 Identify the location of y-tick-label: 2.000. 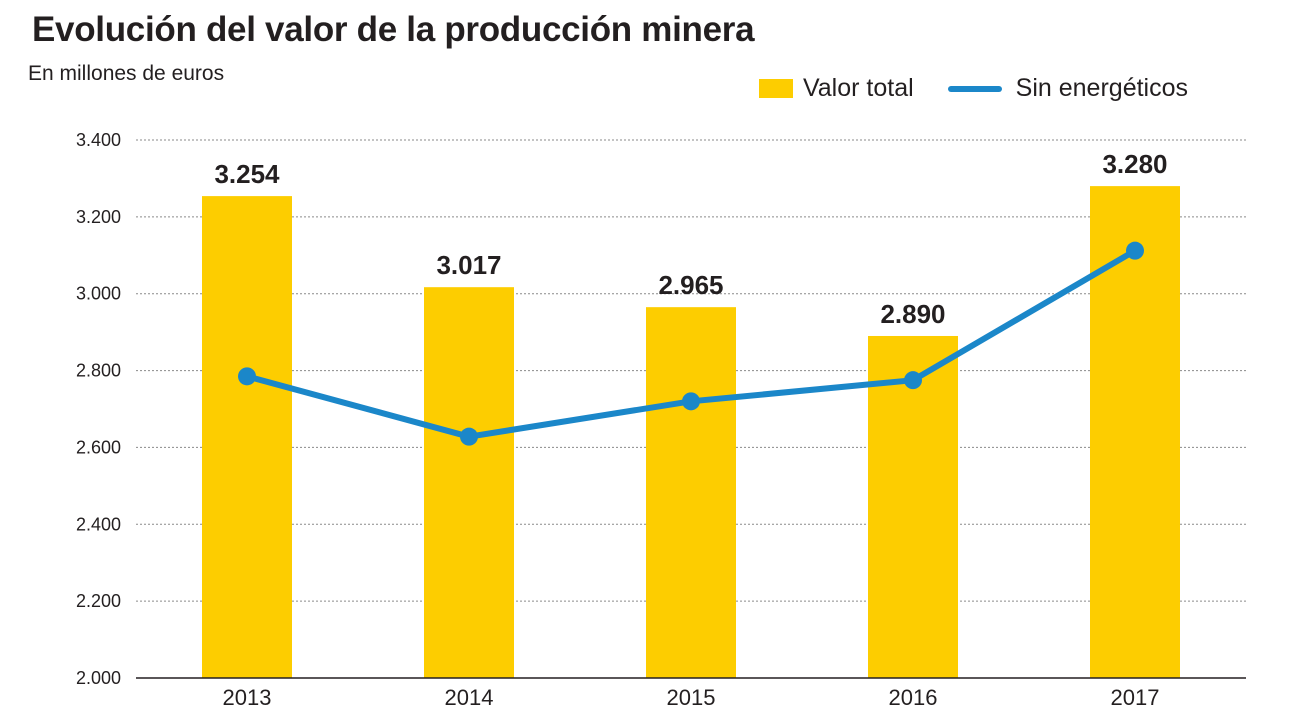
(98, 678).